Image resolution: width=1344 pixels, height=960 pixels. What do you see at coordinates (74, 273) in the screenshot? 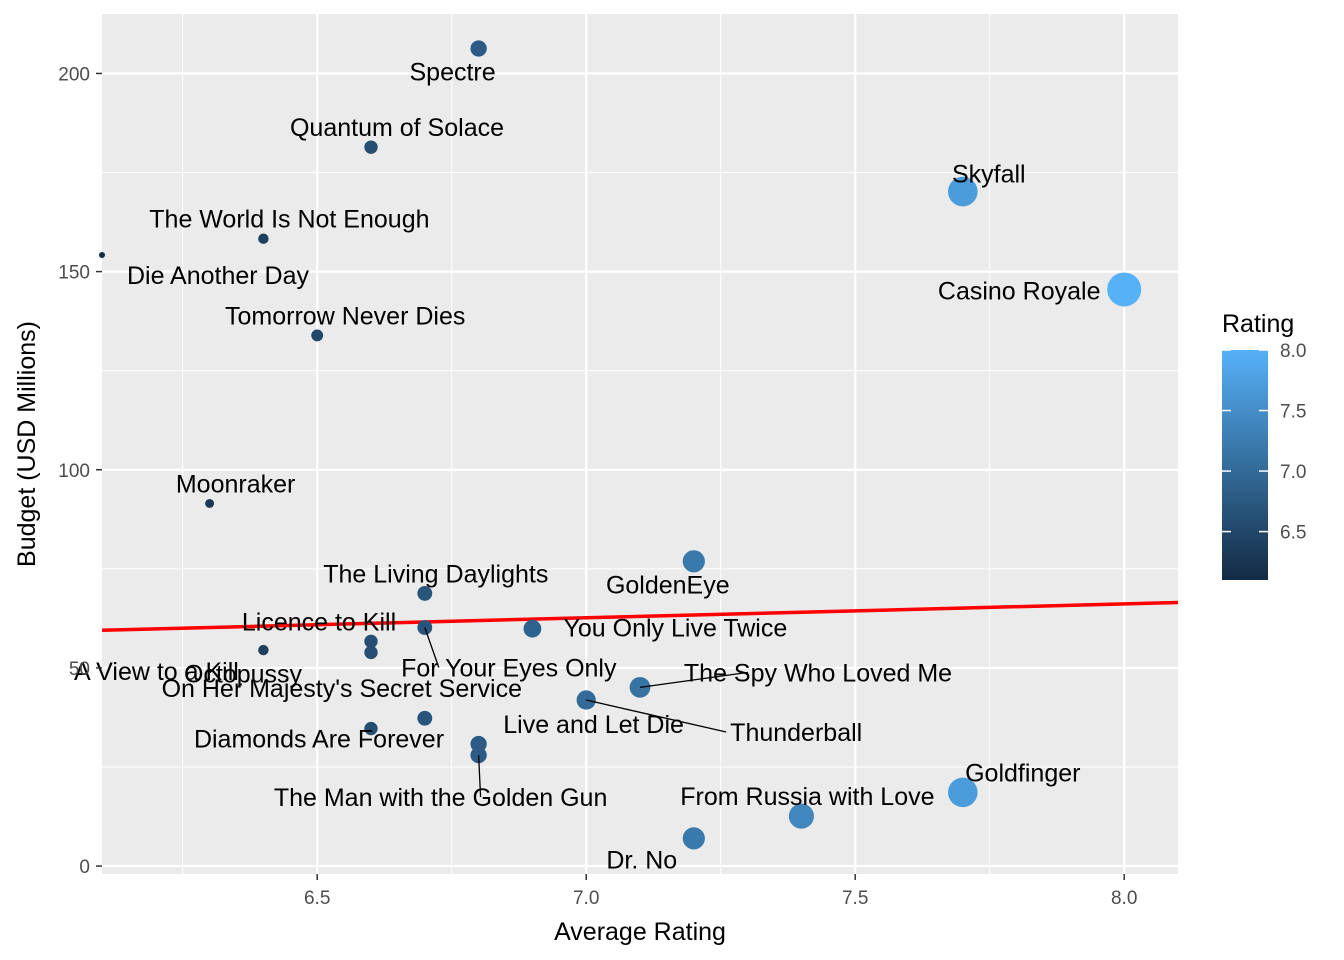
I see `y-tick-label: 150` at bounding box center [74, 273].